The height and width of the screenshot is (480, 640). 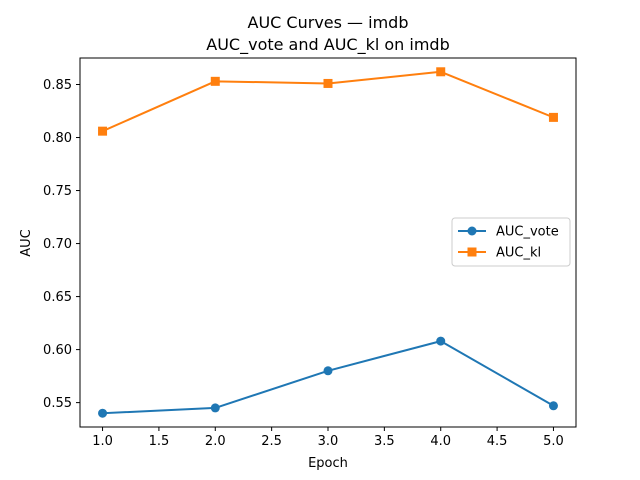 I want to click on legend: AUC_vote AUC_kl, so click(x=511, y=242).